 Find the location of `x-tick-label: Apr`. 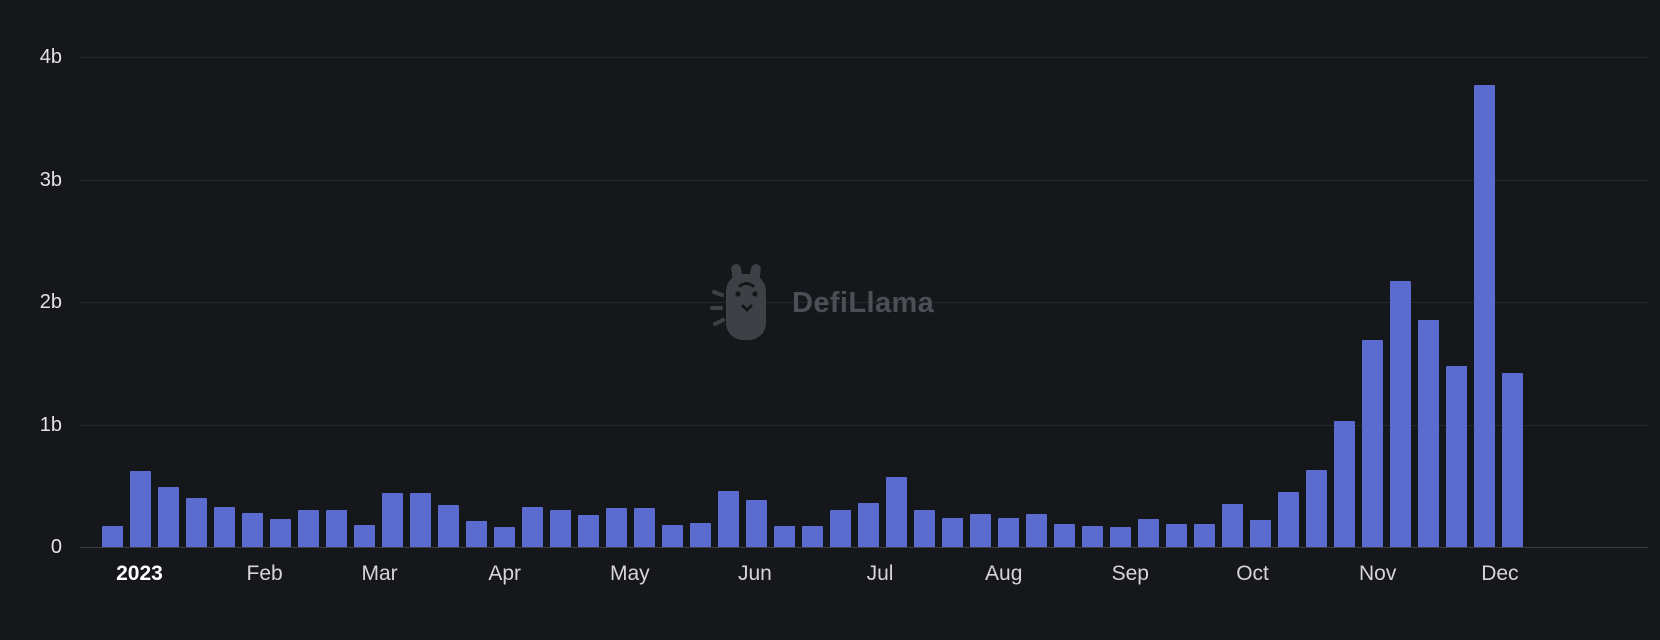

x-tick-label: Apr is located at coordinates (505, 573).